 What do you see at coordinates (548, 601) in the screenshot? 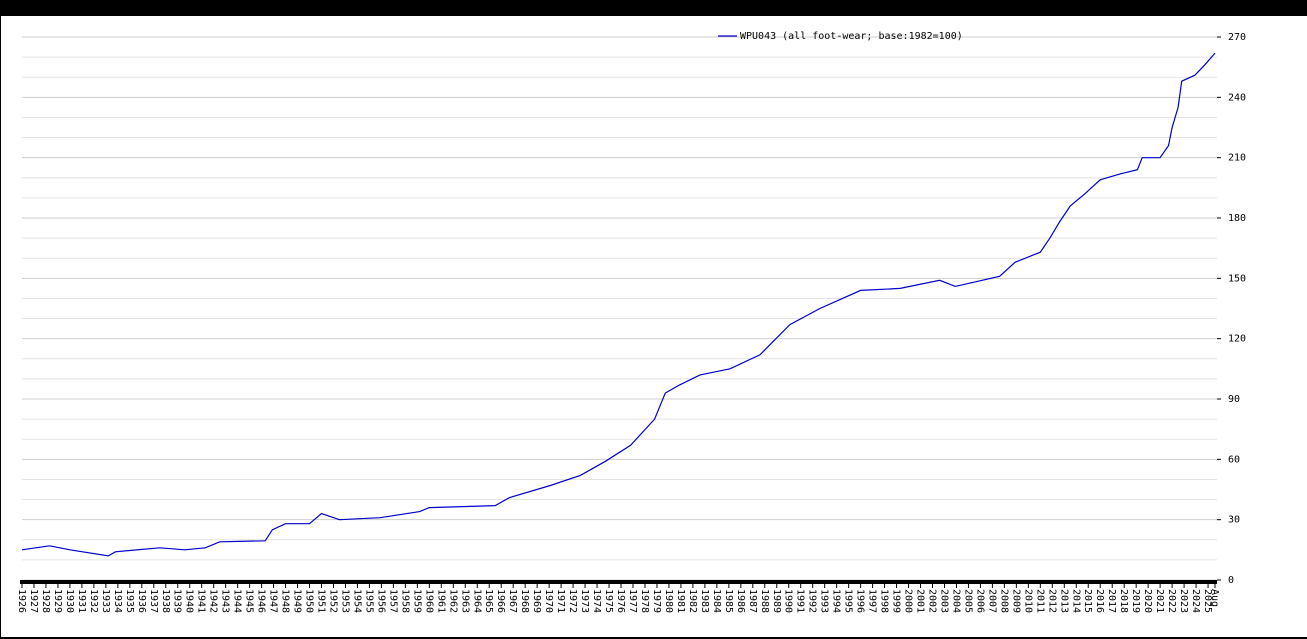
I see `x-tick-label: 1970` at bounding box center [548, 601].